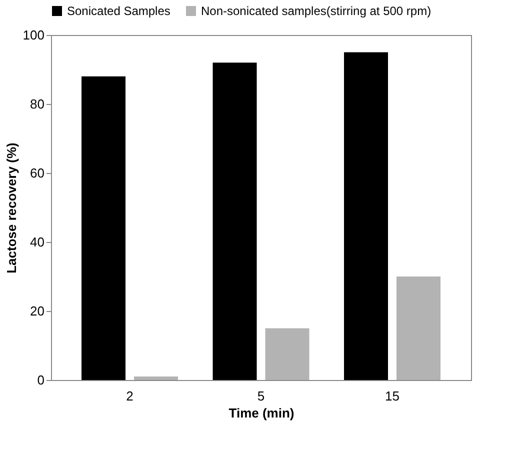 The image size is (525, 449). I want to click on x-tick-label: 5, so click(261, 396).